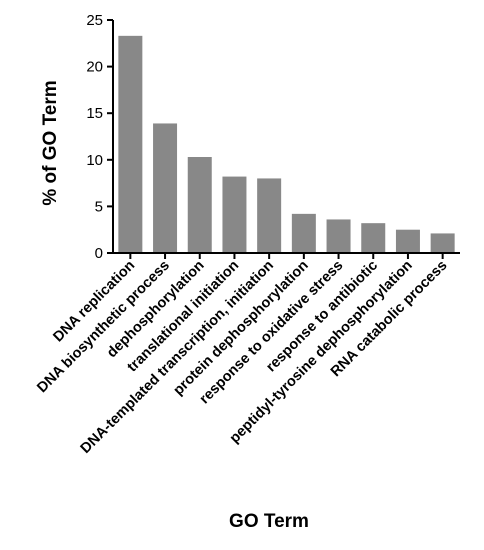 The image size is (484, 550). What do you see at coordinates (94, 67) in the screenshot?
I see `y-tick-label: 20` at bounding box center [94, 67].